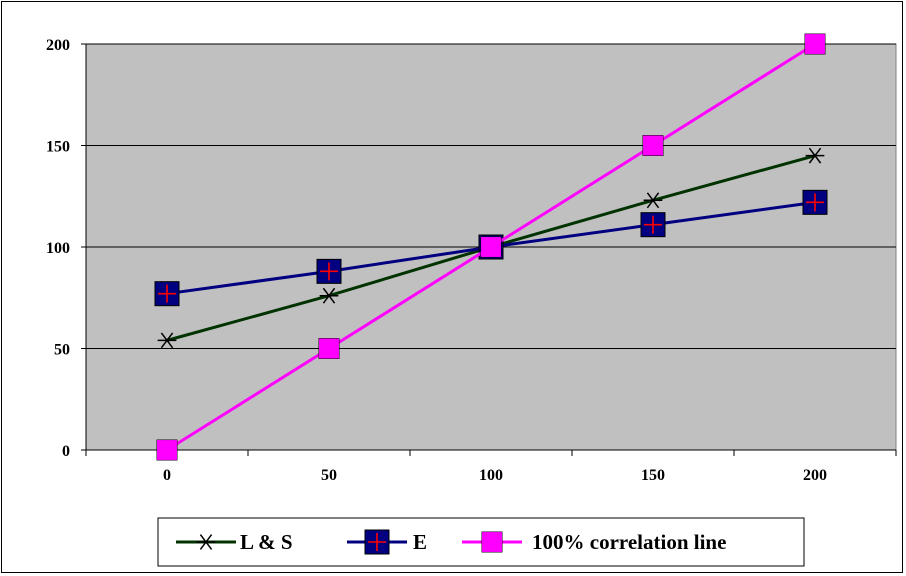  What do you see at coordinates (234, 542) in the screenshot?
I see `legend-item-1: L & S` at bounding box center [234, 542].